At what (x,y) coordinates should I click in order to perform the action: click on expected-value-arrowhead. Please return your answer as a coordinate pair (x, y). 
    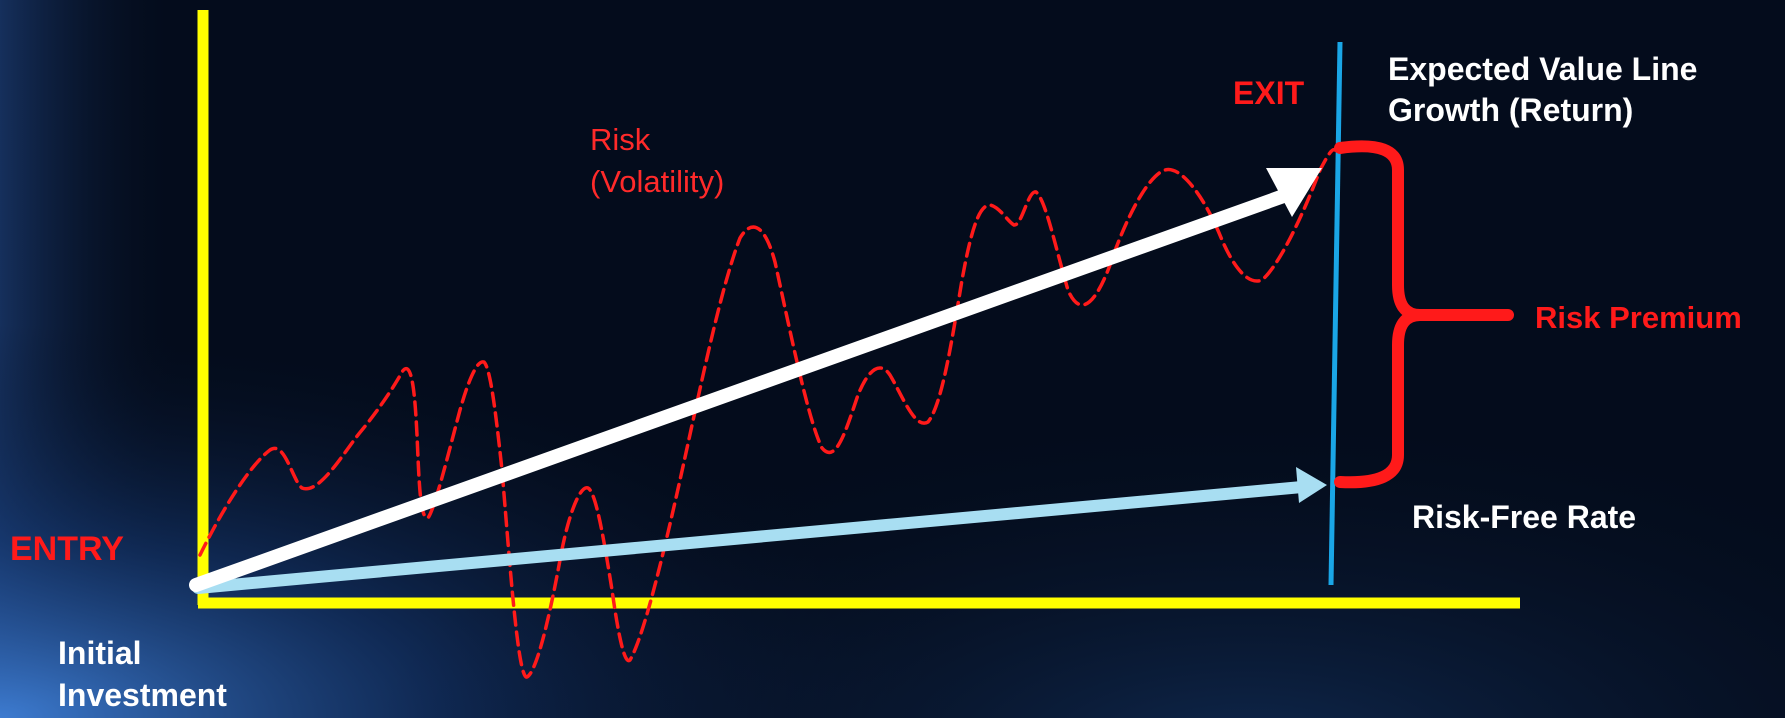
    Looking at the image, I should click on (1294, 192).